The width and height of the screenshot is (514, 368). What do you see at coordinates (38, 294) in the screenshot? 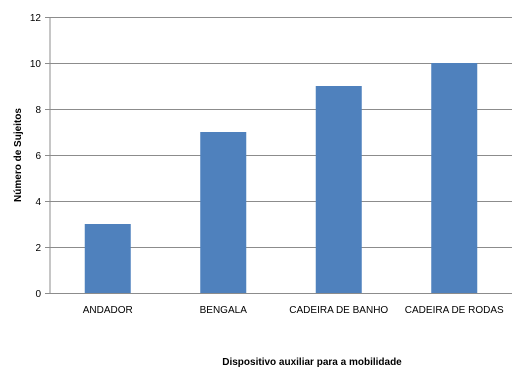
I see `y-tick-label: 0` at bounding box center [38, 294].